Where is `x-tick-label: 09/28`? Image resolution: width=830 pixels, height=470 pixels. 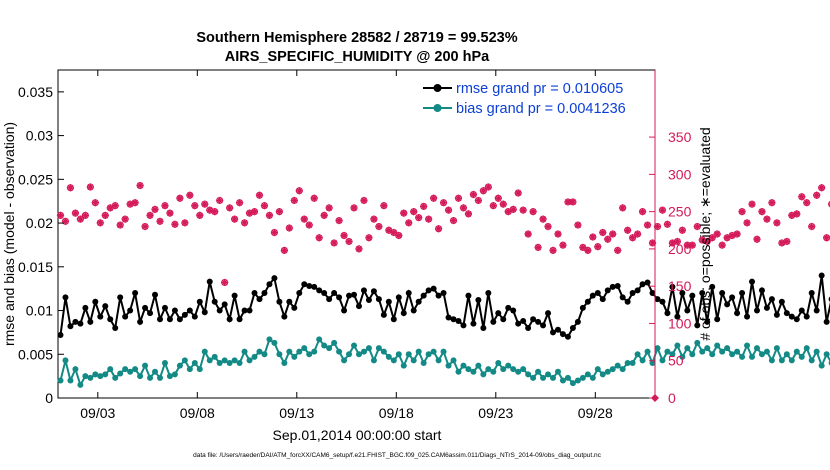
x-tick-label: 09/28 is located at coordinates (595, 413).